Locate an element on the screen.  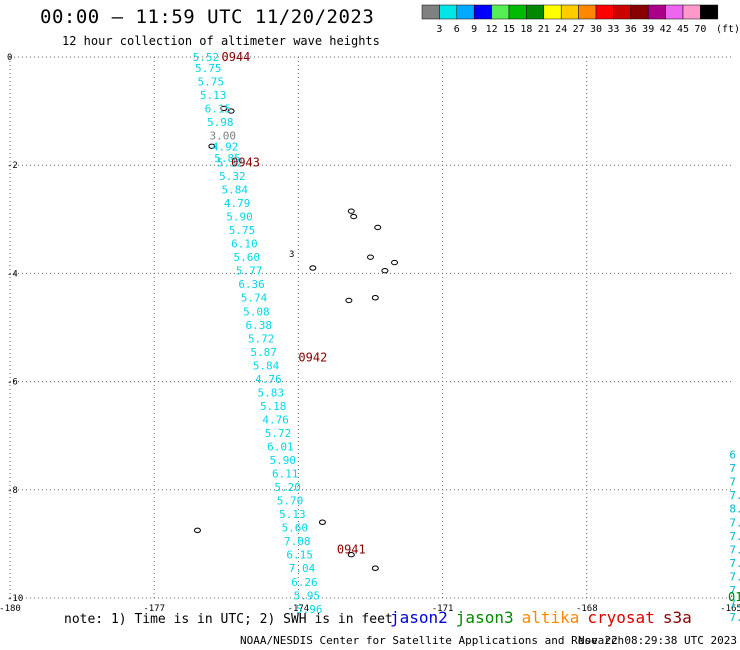
swh-value-label: 7.27 is located at coordinates (734, 603).